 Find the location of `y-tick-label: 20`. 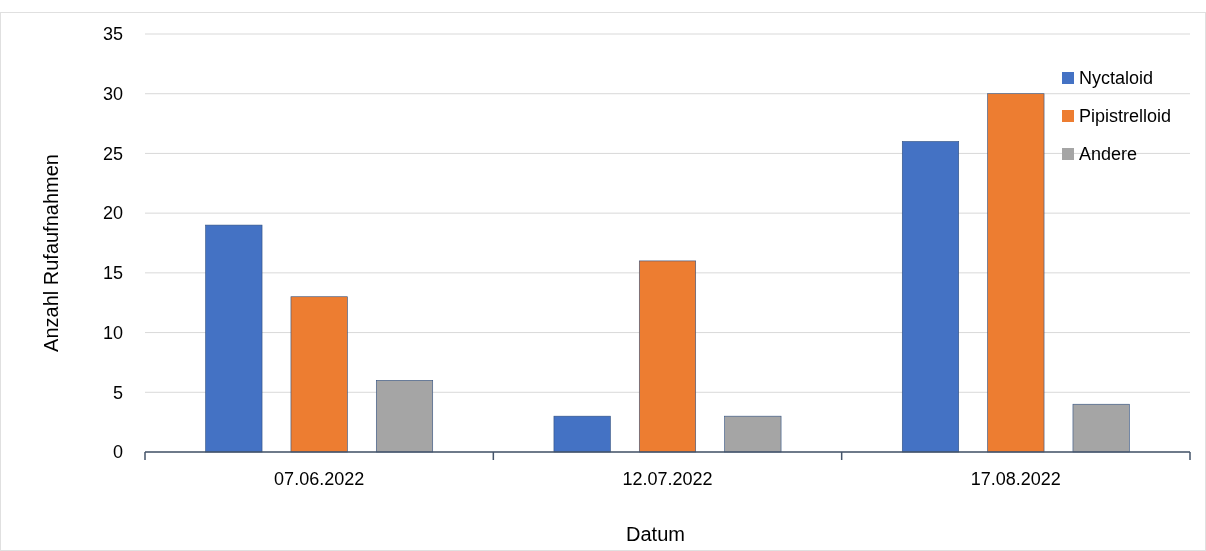

y-tick-label: 20 is located at coordinates (112, 213).